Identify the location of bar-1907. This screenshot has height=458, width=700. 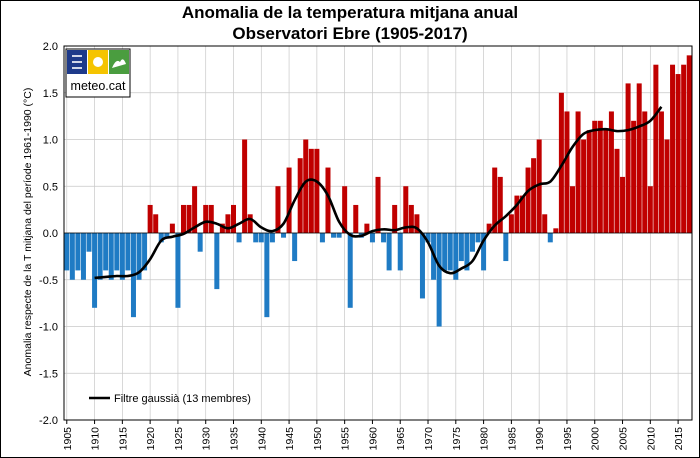
(78, 252).